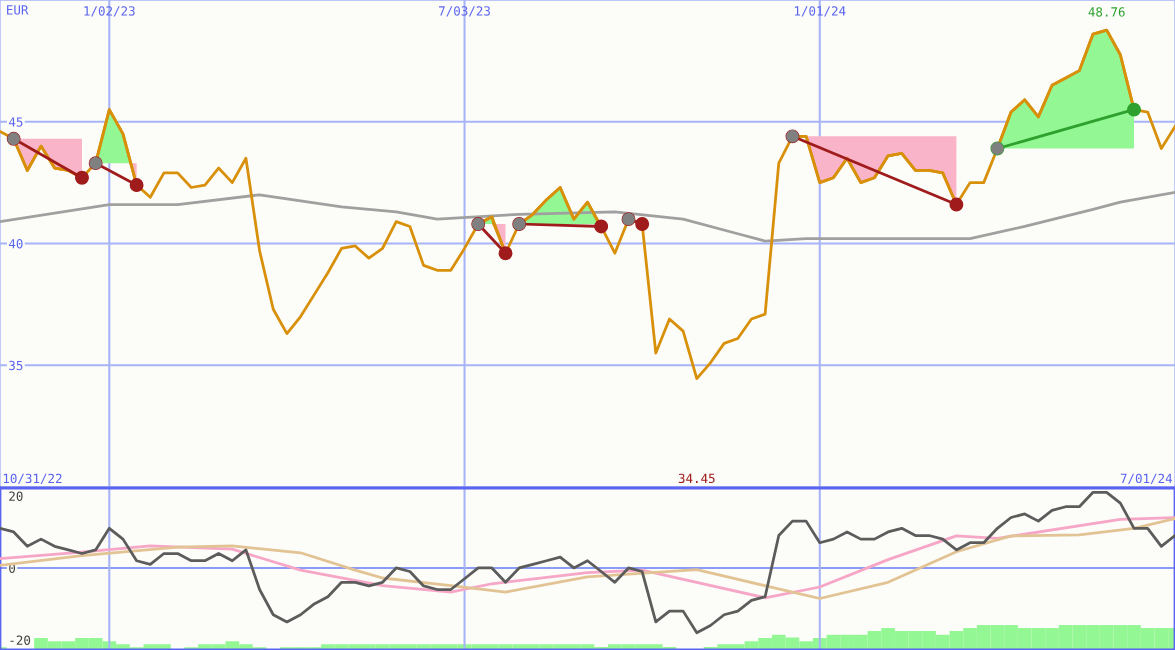 The width and height of the screenshot is (1175, 650). I want to click on y-tick-label: -20, so click(20, 640).